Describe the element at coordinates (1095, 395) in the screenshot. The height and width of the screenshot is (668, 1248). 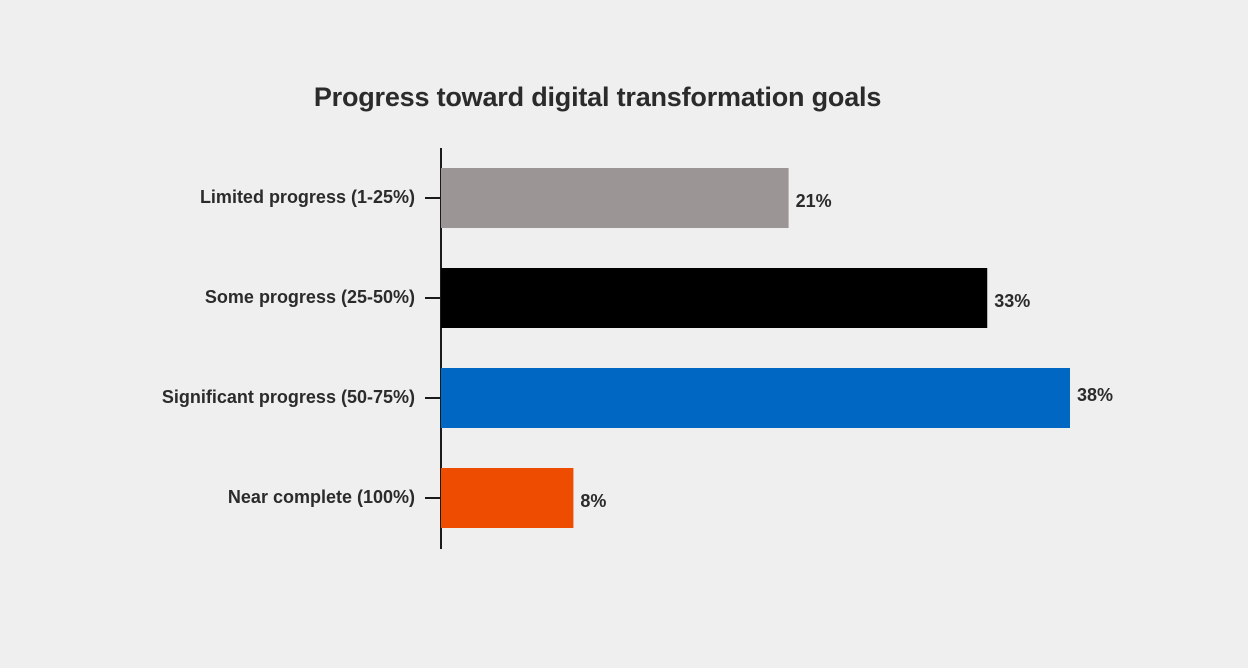
I see `value-label-2: 38%` at that location.